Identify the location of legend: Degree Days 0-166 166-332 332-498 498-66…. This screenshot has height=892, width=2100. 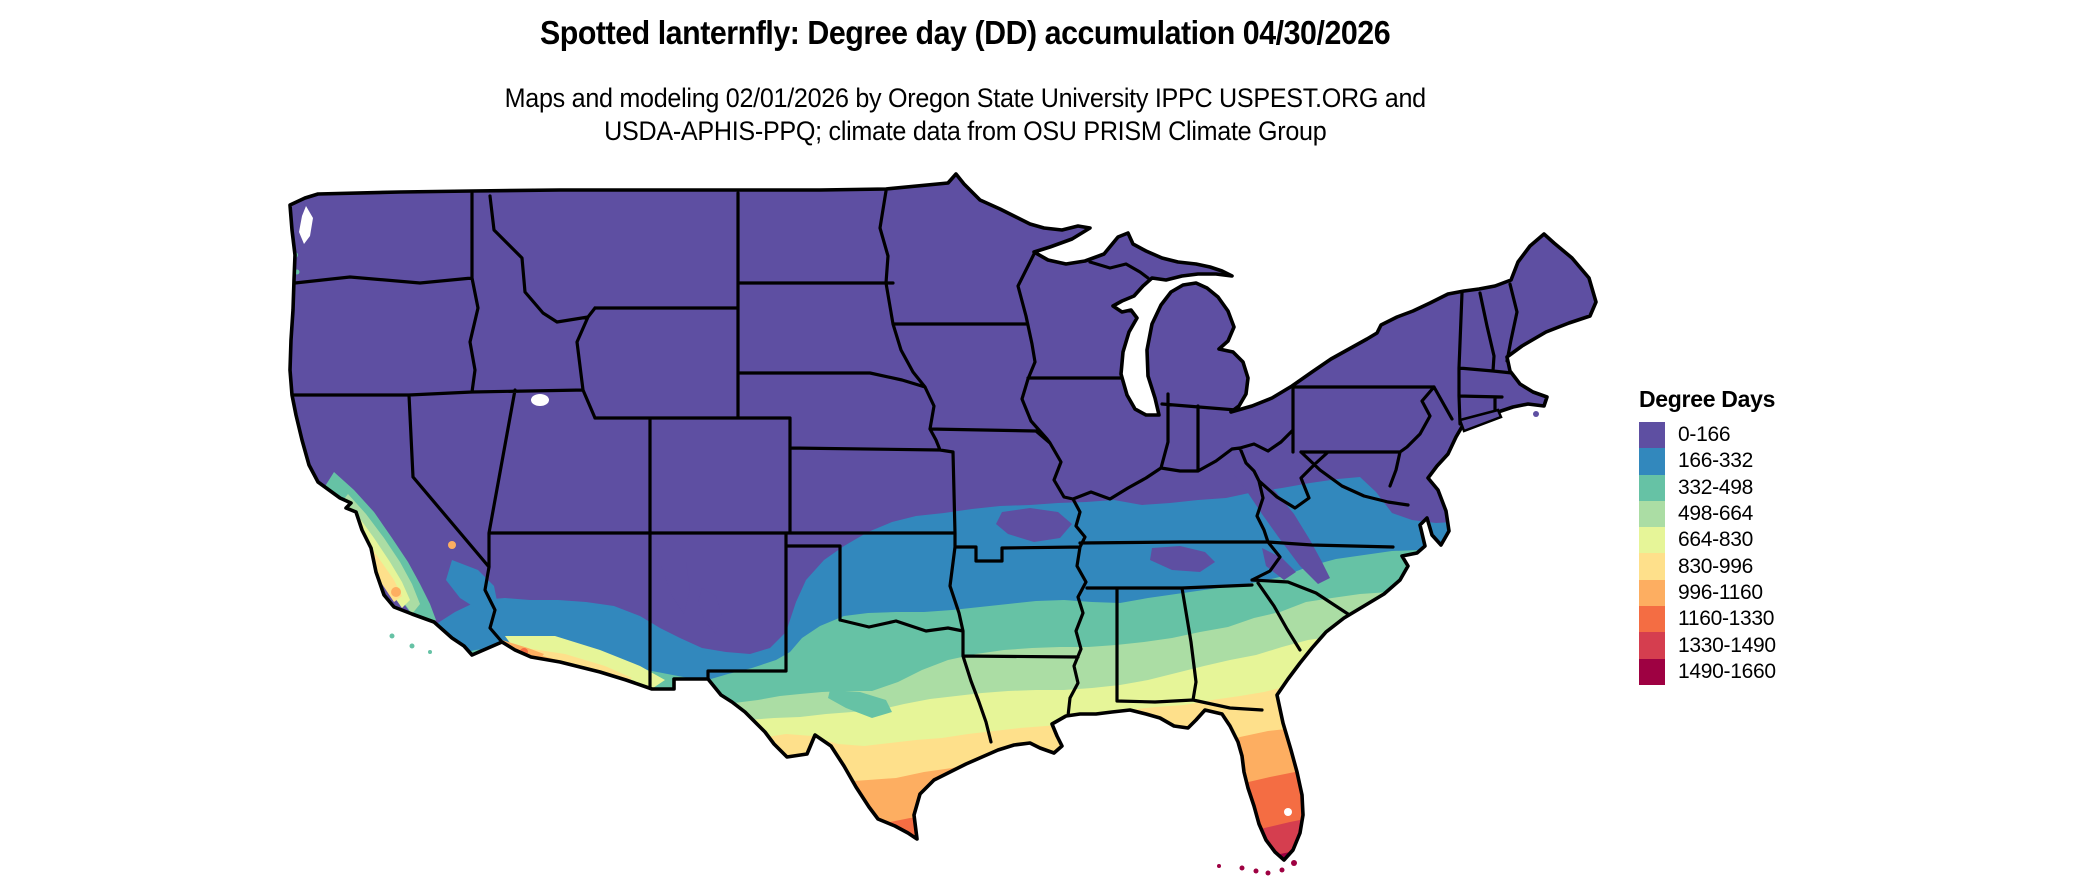
(1707, 535).